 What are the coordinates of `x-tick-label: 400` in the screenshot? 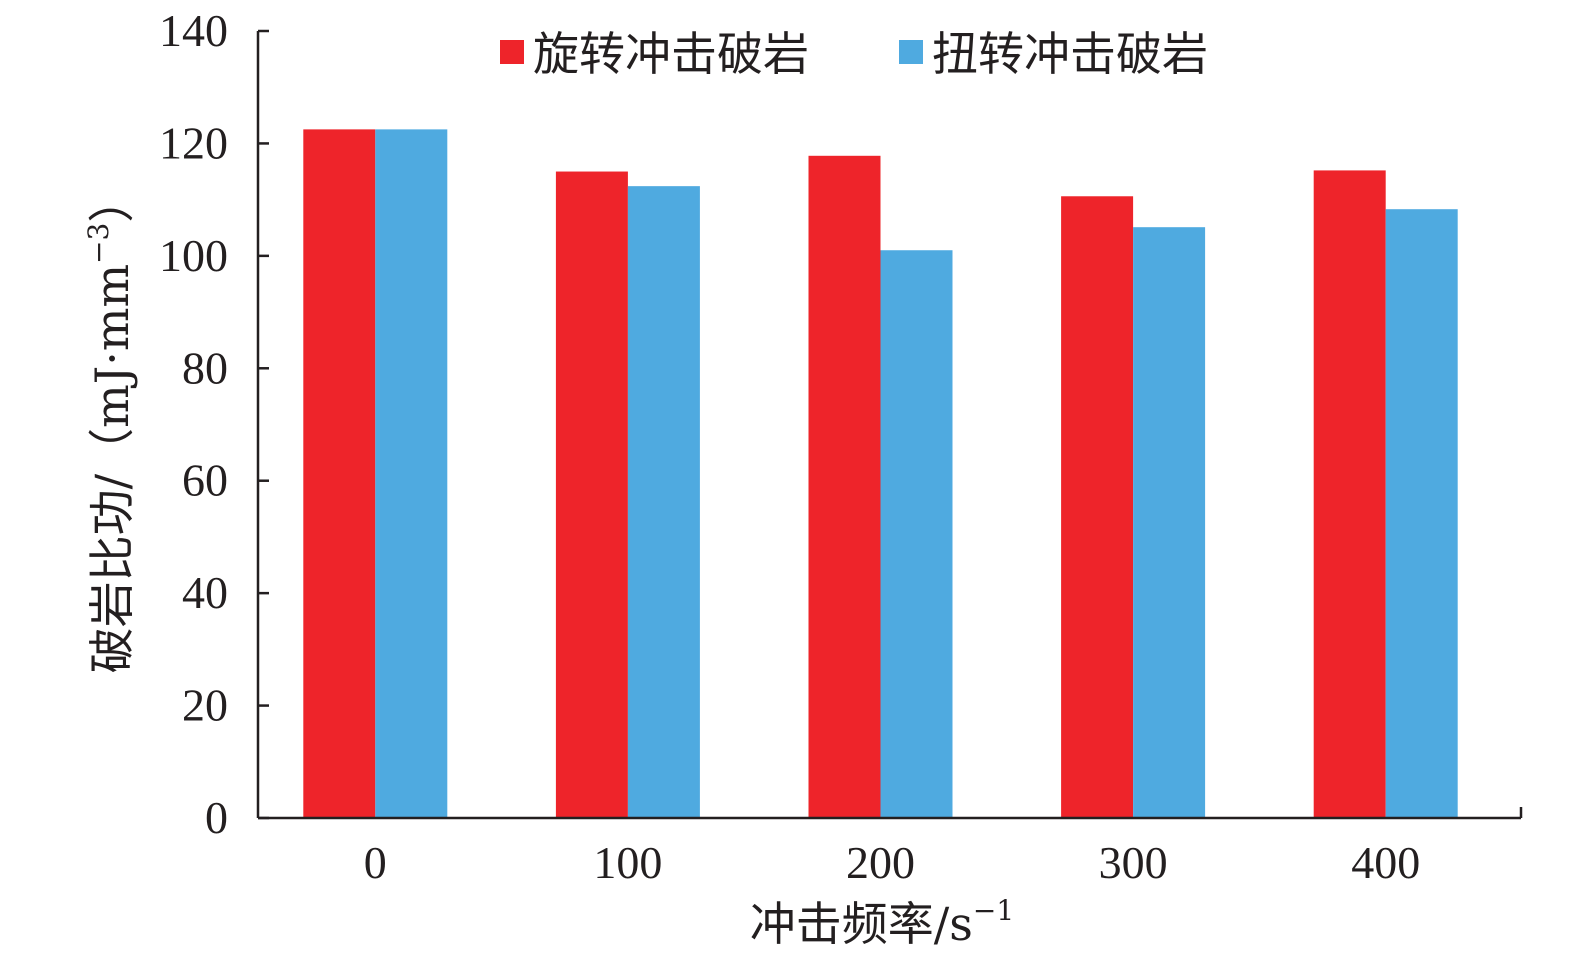 It's located at (1385, 862).